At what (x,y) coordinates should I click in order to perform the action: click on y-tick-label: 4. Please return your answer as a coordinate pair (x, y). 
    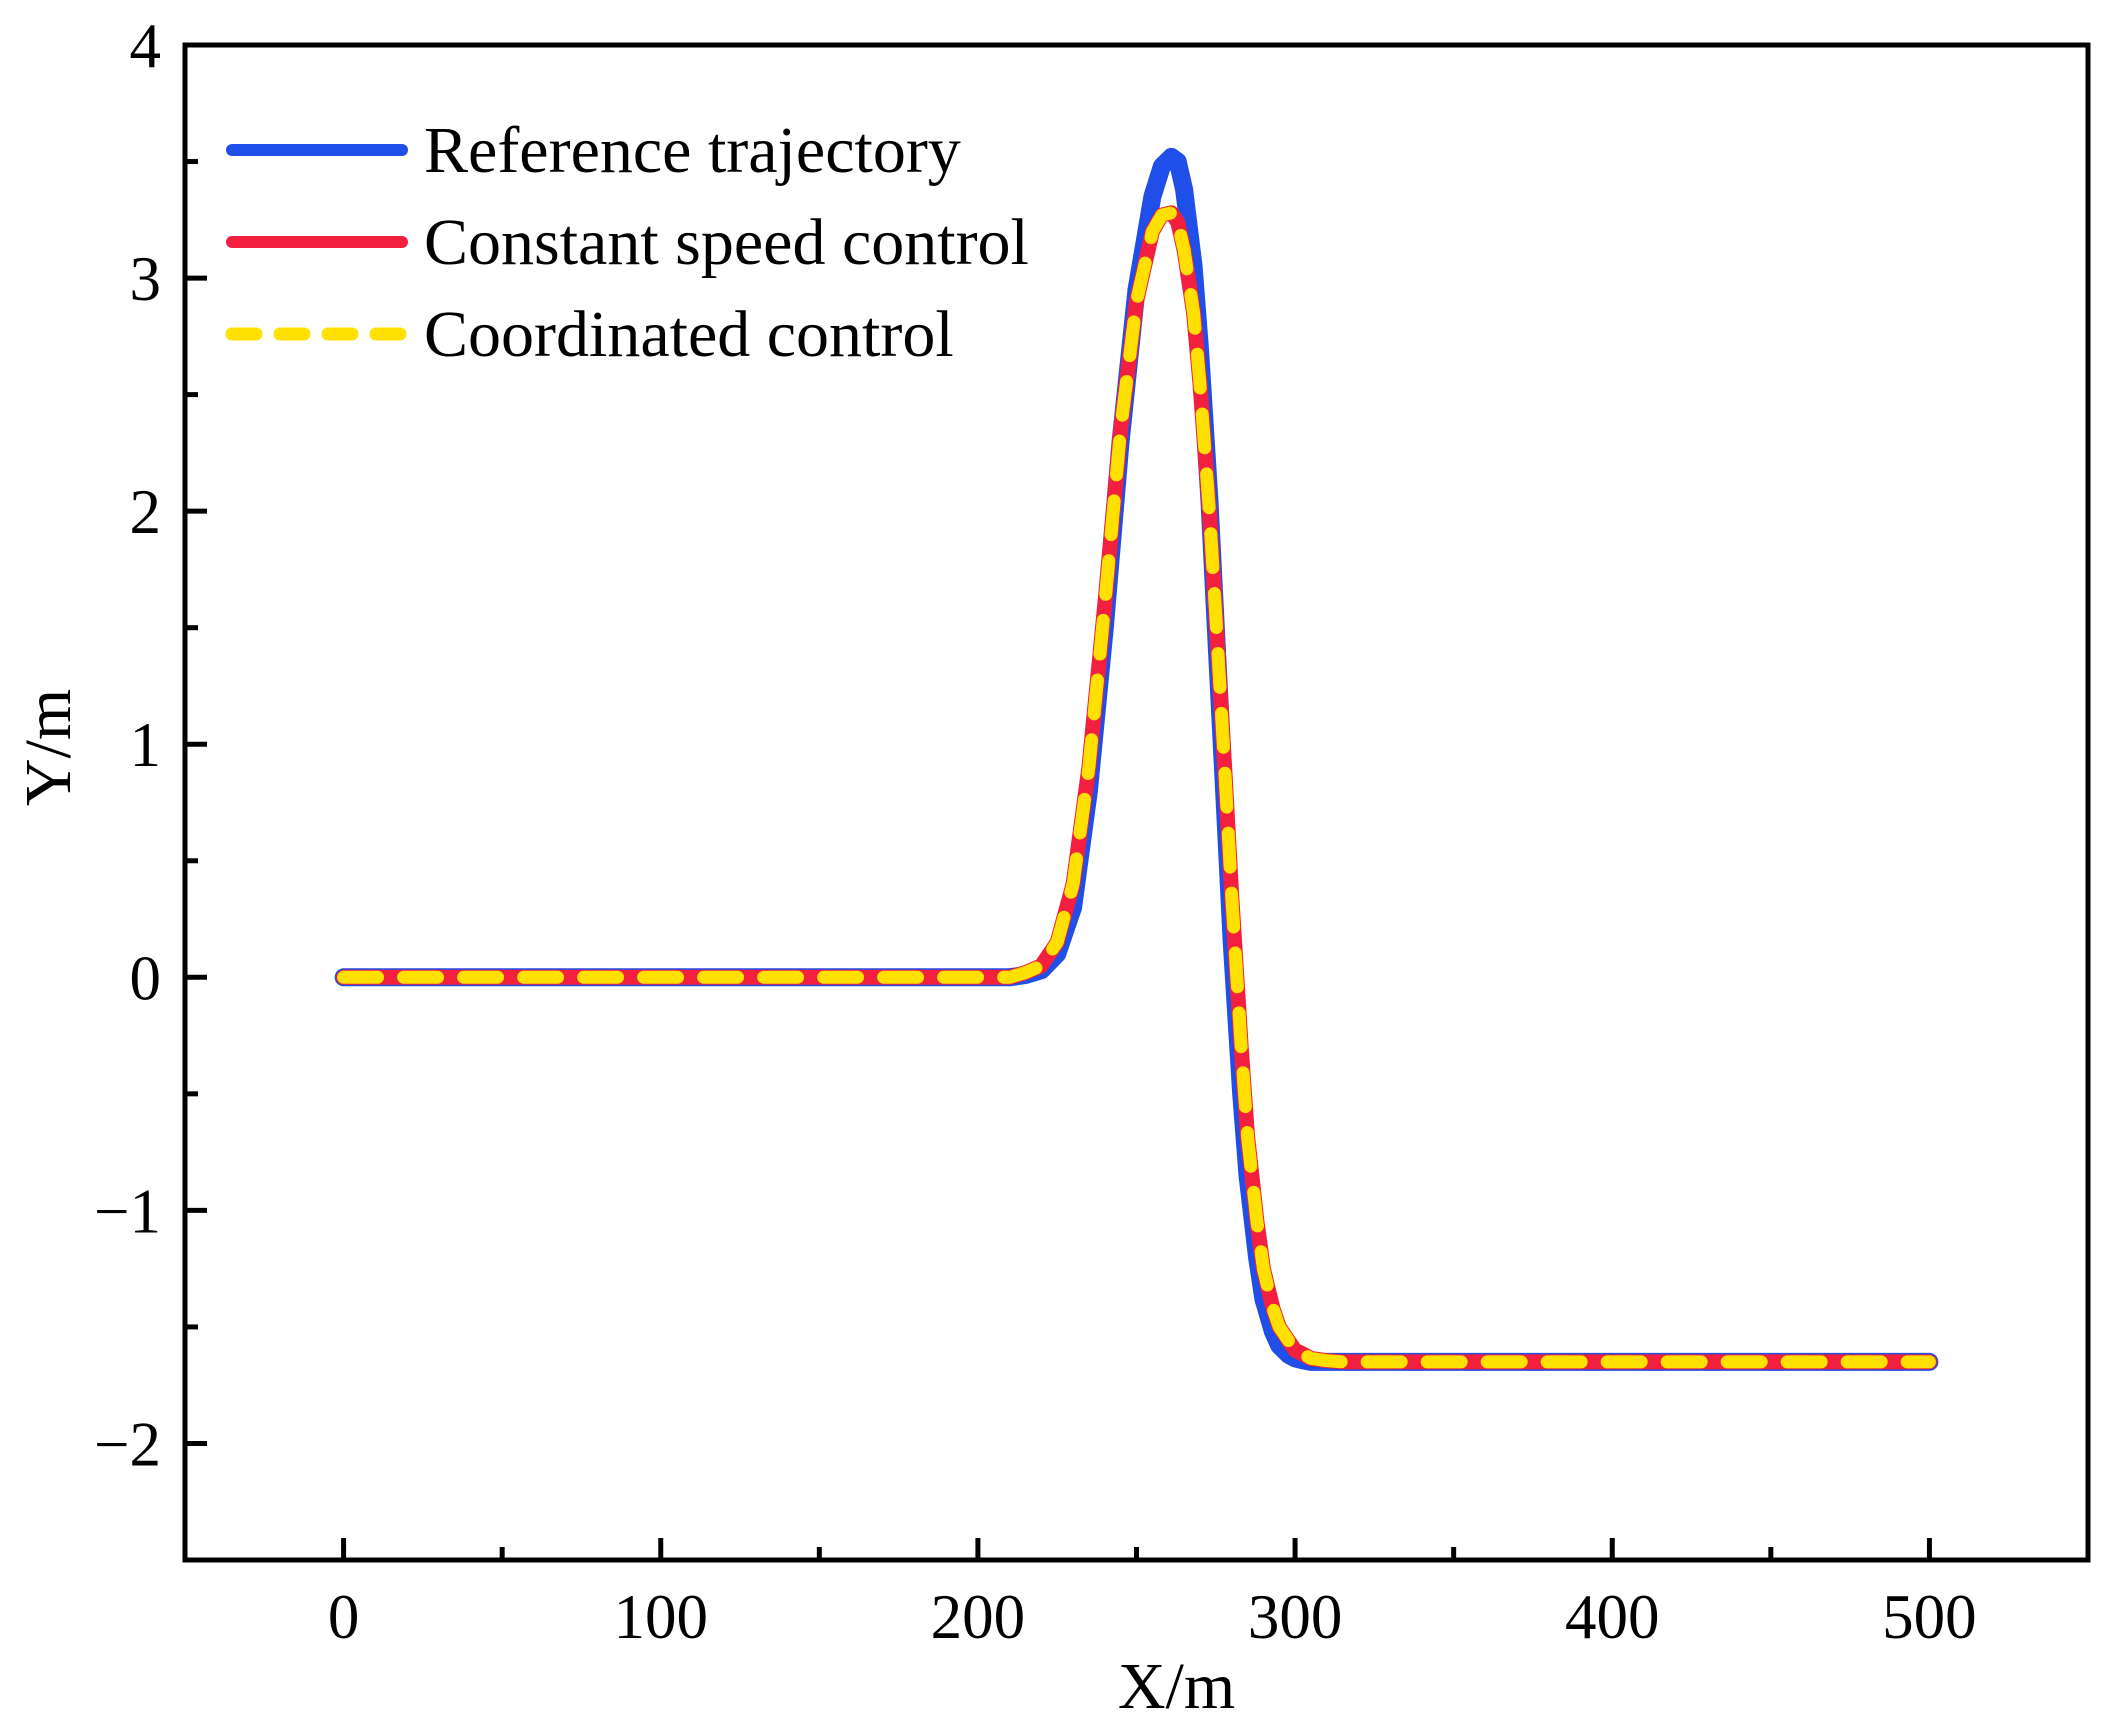
    Looking at the image, I should click on (146, 46).